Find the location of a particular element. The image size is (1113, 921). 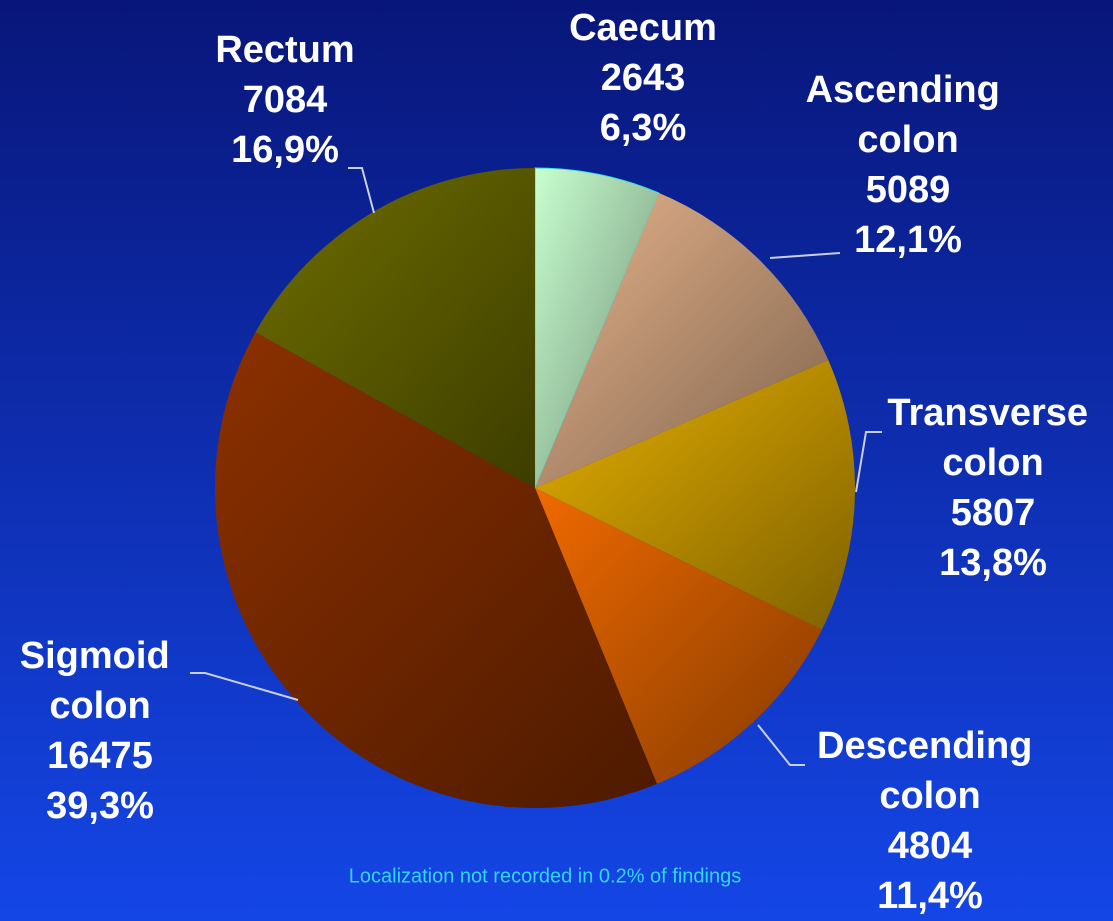

slice-label: Caecum is located at coordinates (643, 28).